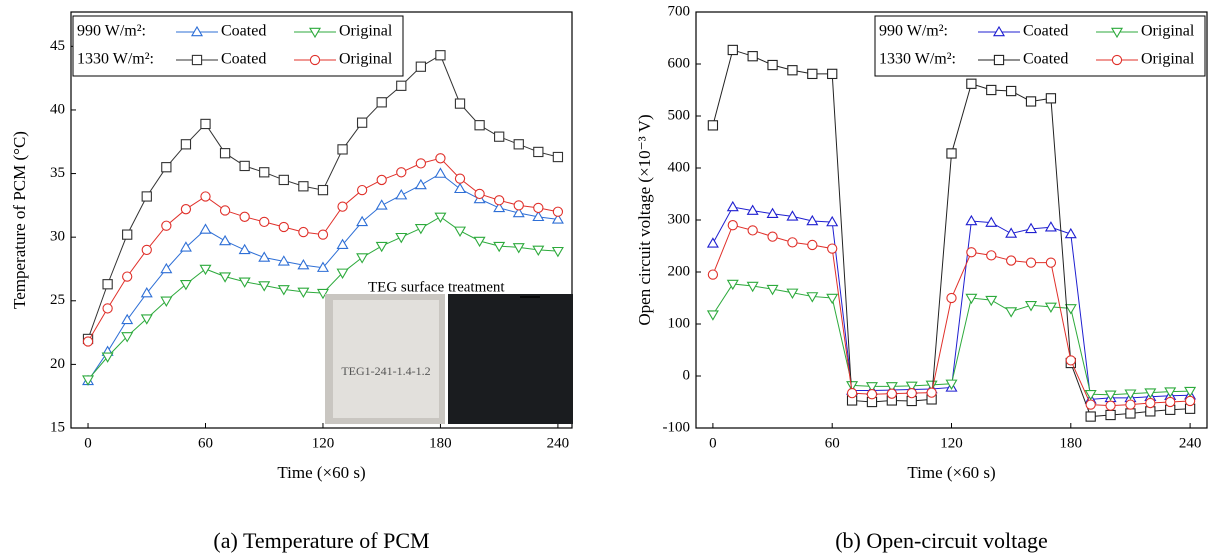 Image resolution: width=1215 pixels, height=560 pixels. Describe the element at coordinates (677, 427) in the screenshot. I see `y-tick-label: -100` at that location.